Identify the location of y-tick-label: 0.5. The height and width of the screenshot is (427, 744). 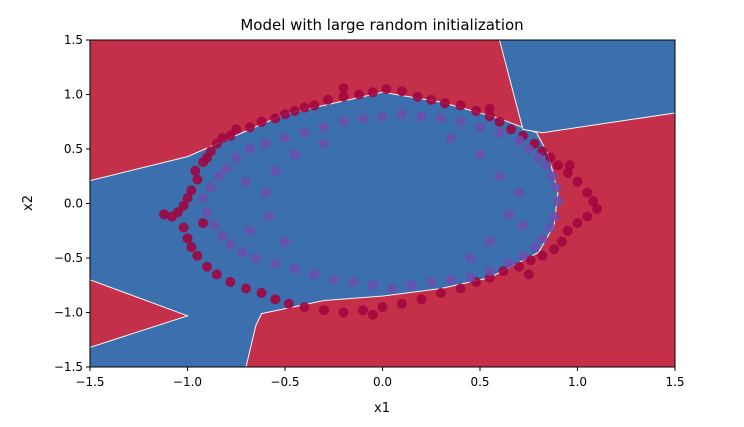
(73, 149).